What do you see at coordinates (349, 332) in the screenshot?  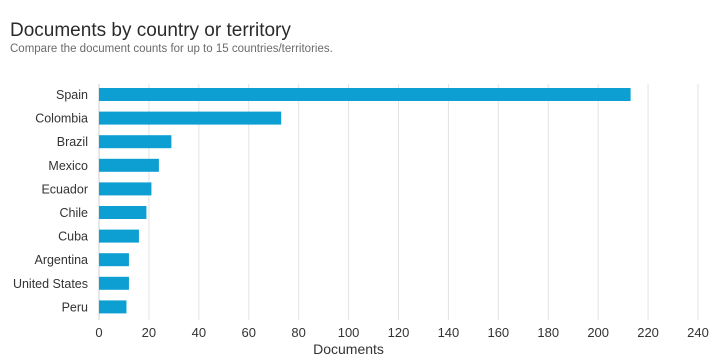 I see `x-tick-label: 100` at bounding box center [349, 332].